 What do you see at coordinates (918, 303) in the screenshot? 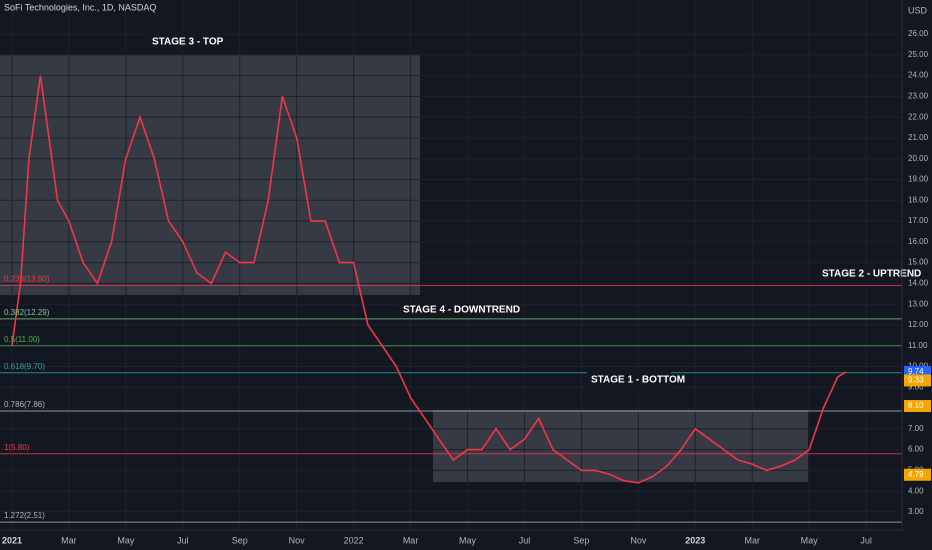
I see `y-tick-label: 13.00` at bounding box center [918, 303].